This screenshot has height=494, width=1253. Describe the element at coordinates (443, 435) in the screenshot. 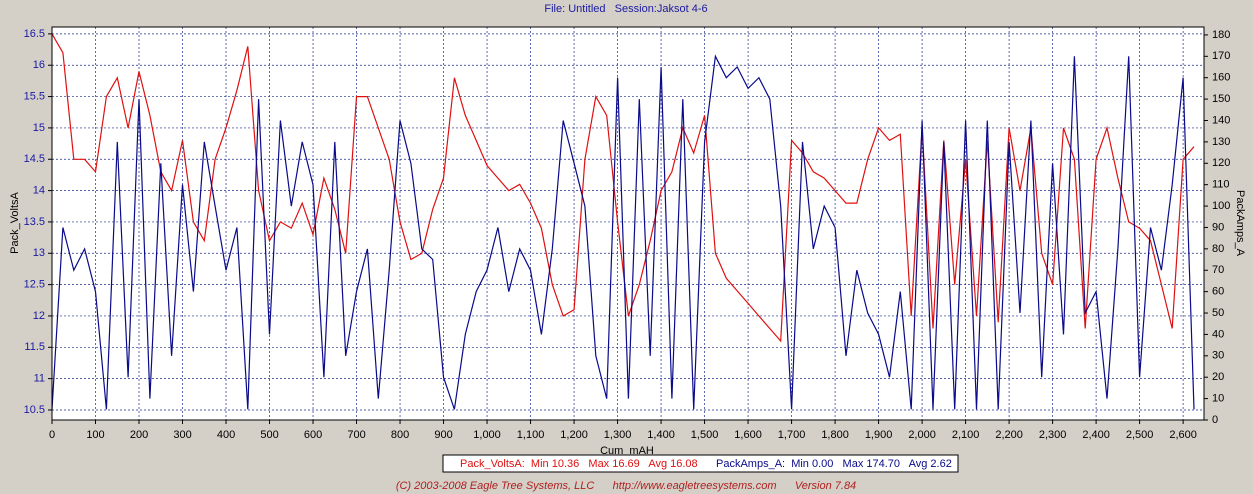

I see `x-tick-label: 900` at that location.